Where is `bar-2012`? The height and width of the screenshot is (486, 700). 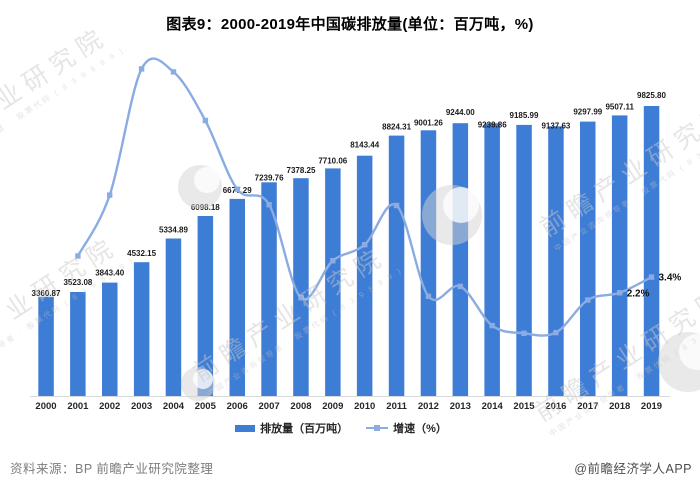
bar-2012 is located at coordinates (428, 263).